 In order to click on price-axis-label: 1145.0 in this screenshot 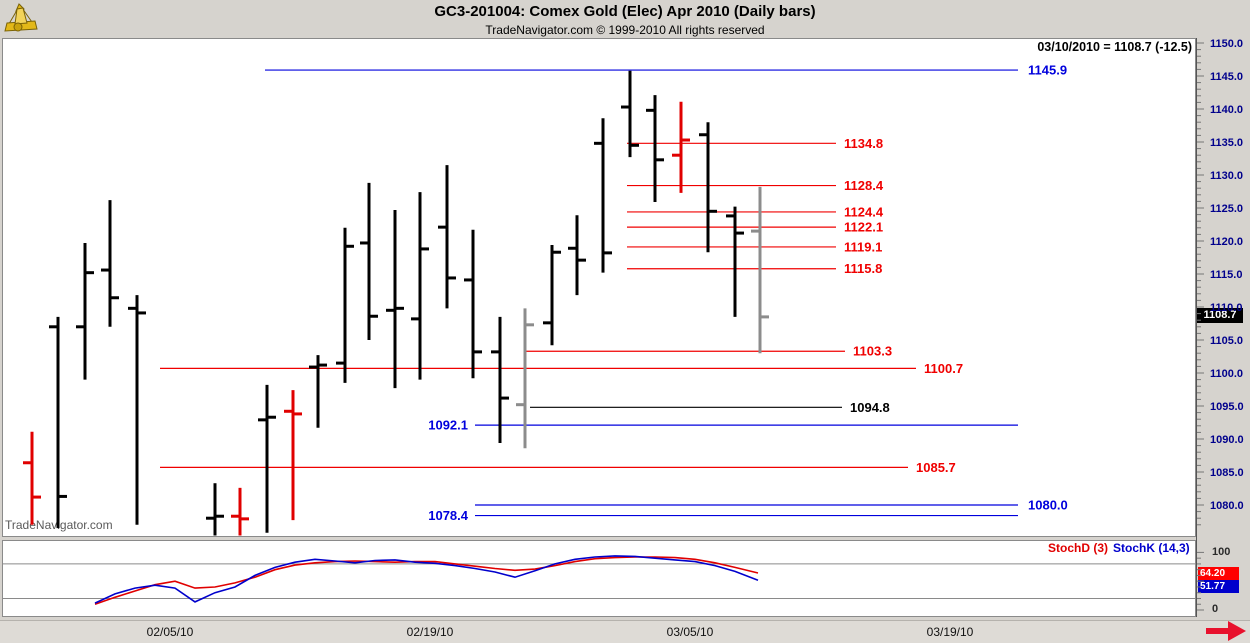, I will do `click(1226, 77)`.